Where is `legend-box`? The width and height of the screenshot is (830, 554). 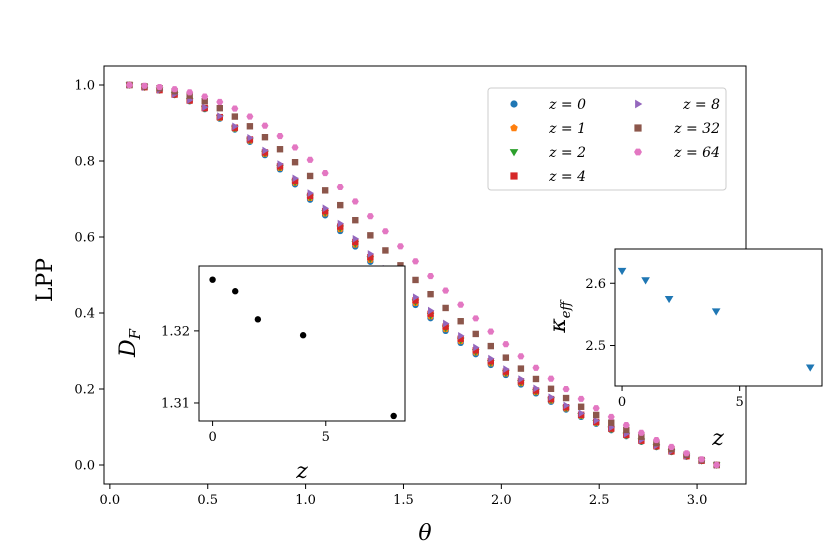
legend-box is located at coordinates (607, 139).